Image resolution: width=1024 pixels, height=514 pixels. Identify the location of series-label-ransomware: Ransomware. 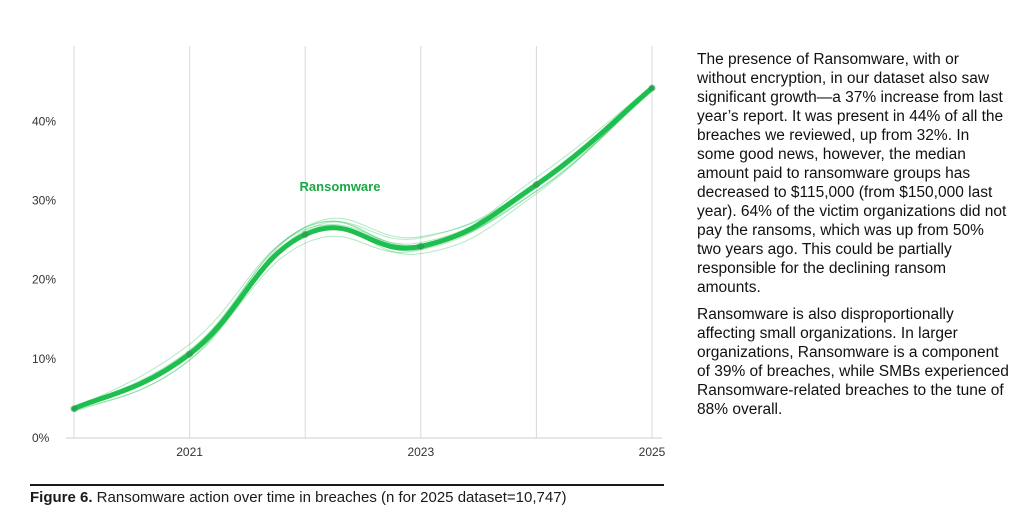
(340, 186).